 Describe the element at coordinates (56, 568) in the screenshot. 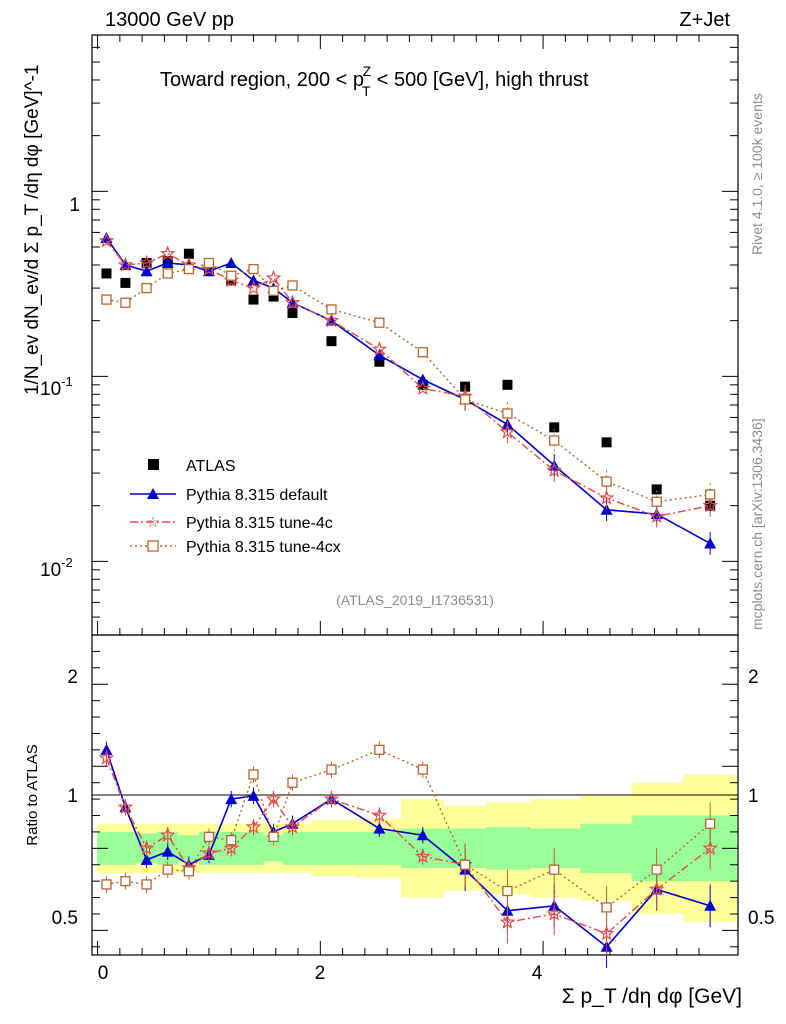

I see `y-tick-label-0p01: 10⁻²` at that location.